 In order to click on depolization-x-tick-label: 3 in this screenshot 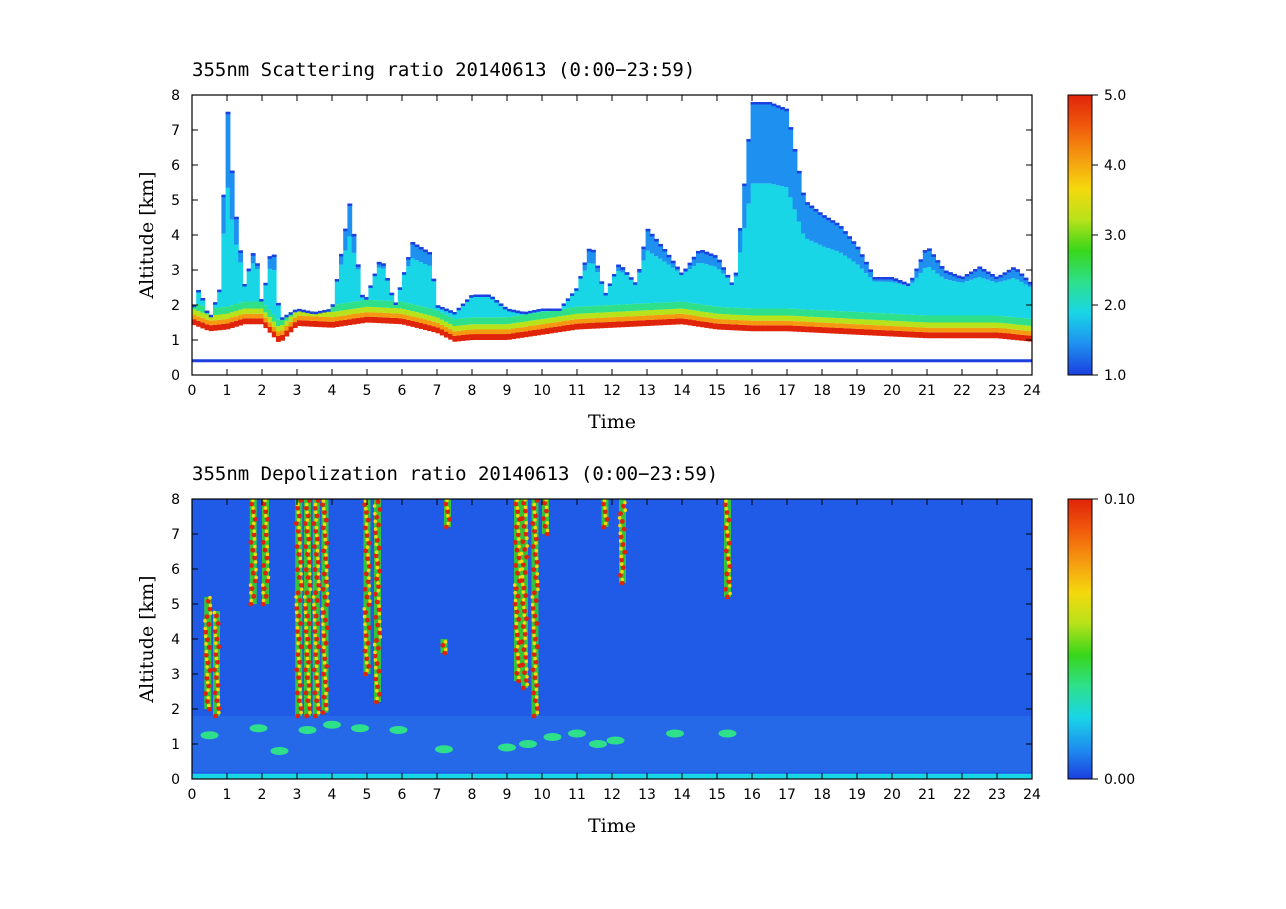, I will do `click(297, 795)`.